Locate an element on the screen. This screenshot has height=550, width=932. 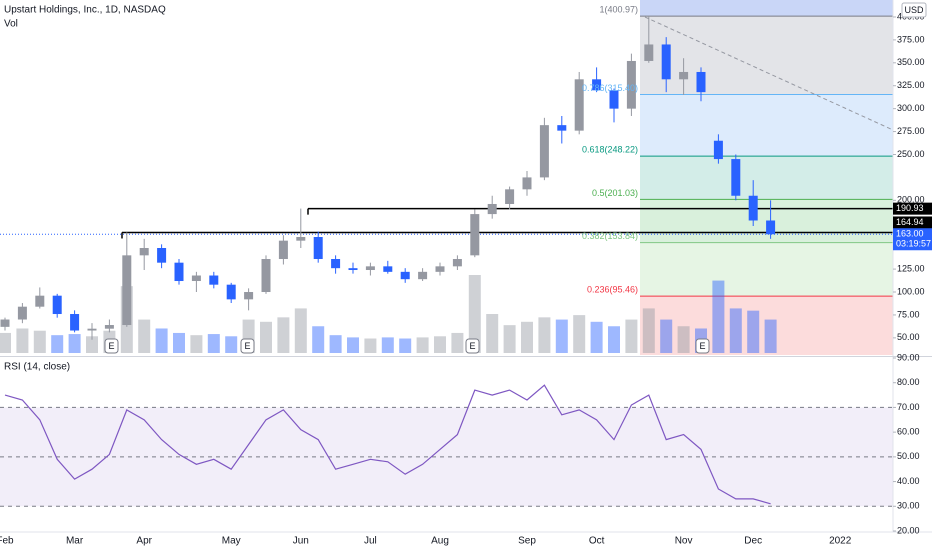
x-tick-label: Dec is located at coordinates (753, 541).